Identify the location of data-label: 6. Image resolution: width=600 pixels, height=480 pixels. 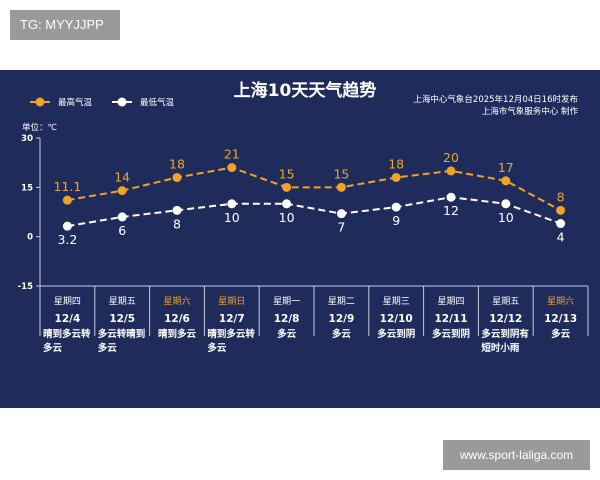
(122, 230).